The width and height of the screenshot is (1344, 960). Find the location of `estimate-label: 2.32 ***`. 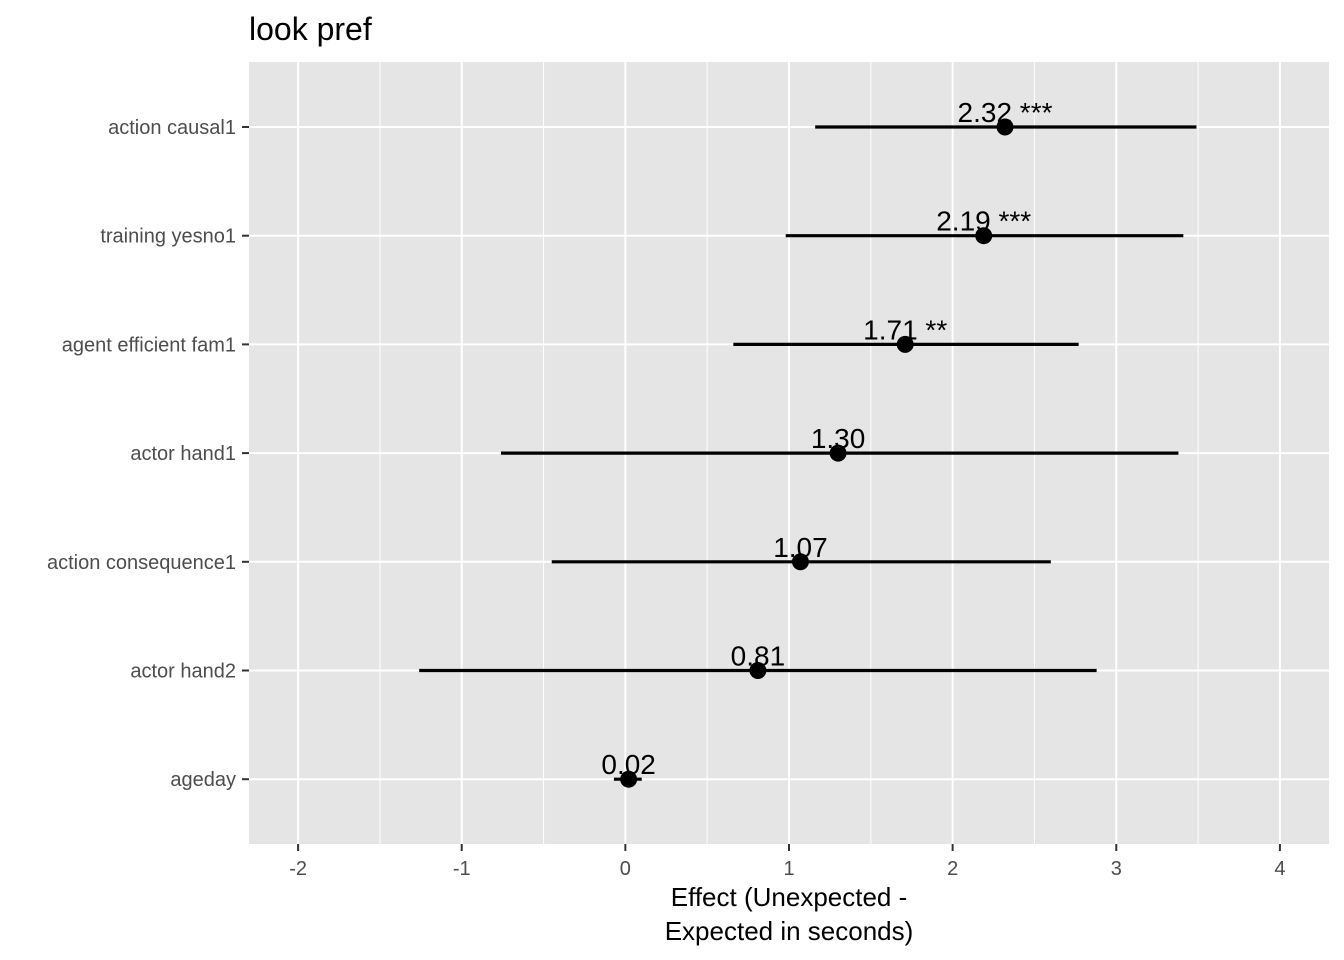

estimate-label: 2.32 *** is located at coordinates (1005, 112).